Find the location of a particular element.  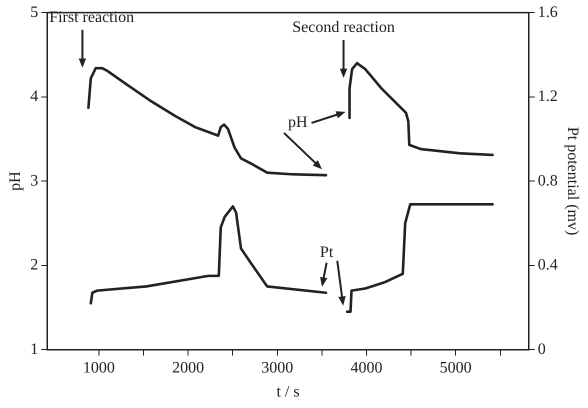

y-axis-title: pH is located at coordinates (15, 180).